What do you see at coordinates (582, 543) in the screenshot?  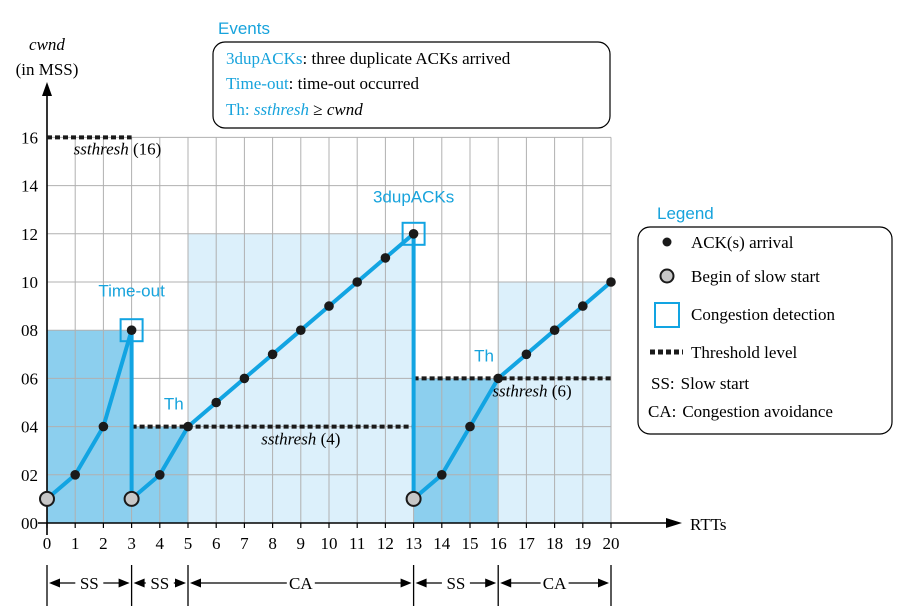 I see `x-tick-label-19: 19` at bounding box center [582, 543].